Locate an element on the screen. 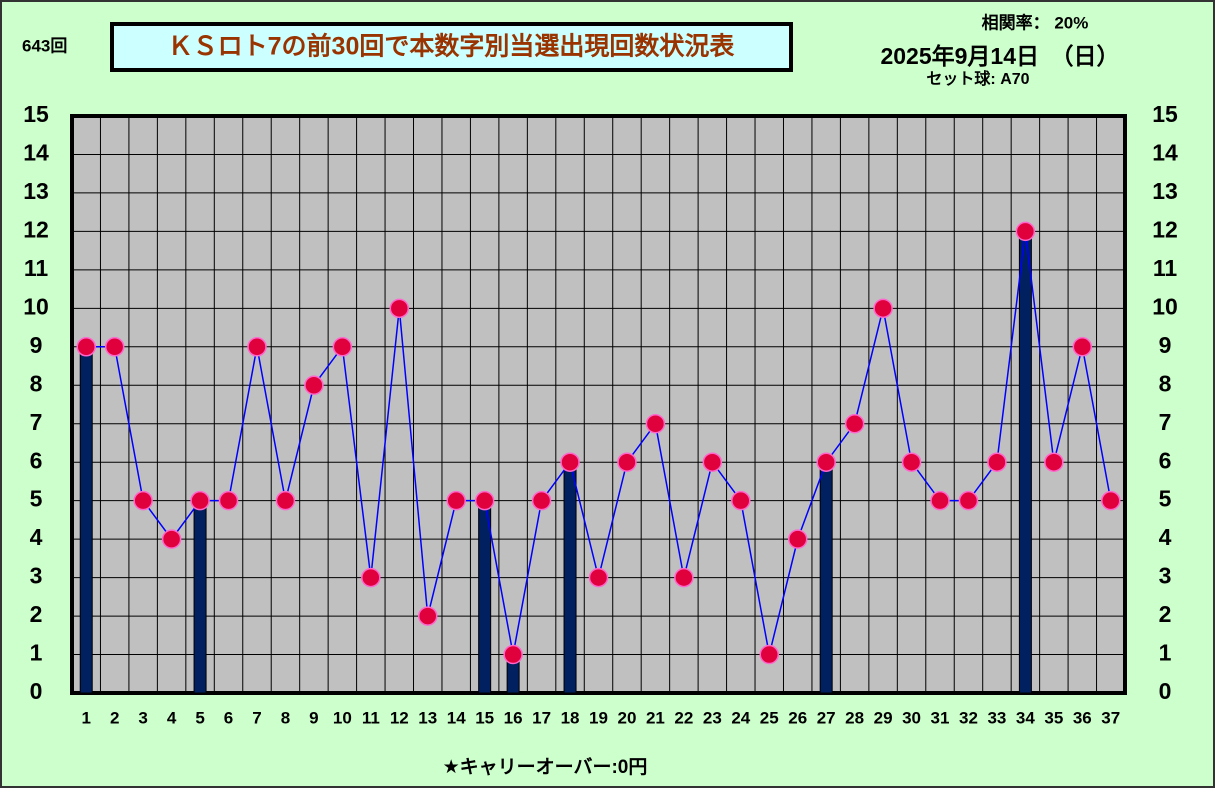 This screenshot has width=1215, height=793. x-tick-label: 12 is located at coordinates (399, 717).